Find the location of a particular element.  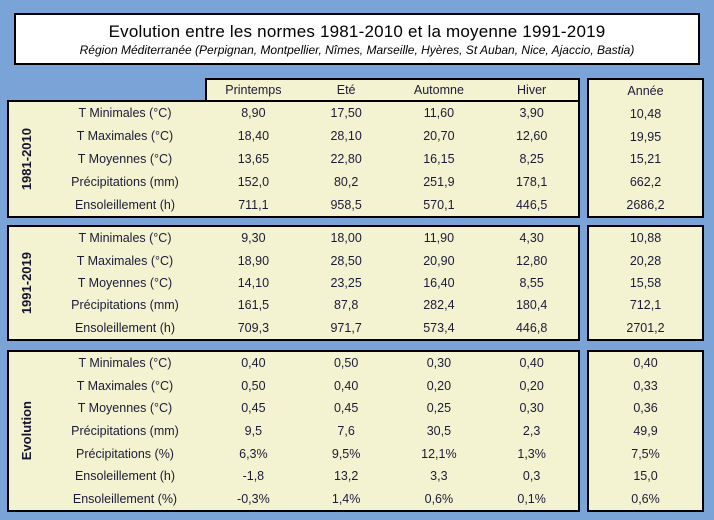

value-cell: 0,40 is located at coordinates (346, 385).